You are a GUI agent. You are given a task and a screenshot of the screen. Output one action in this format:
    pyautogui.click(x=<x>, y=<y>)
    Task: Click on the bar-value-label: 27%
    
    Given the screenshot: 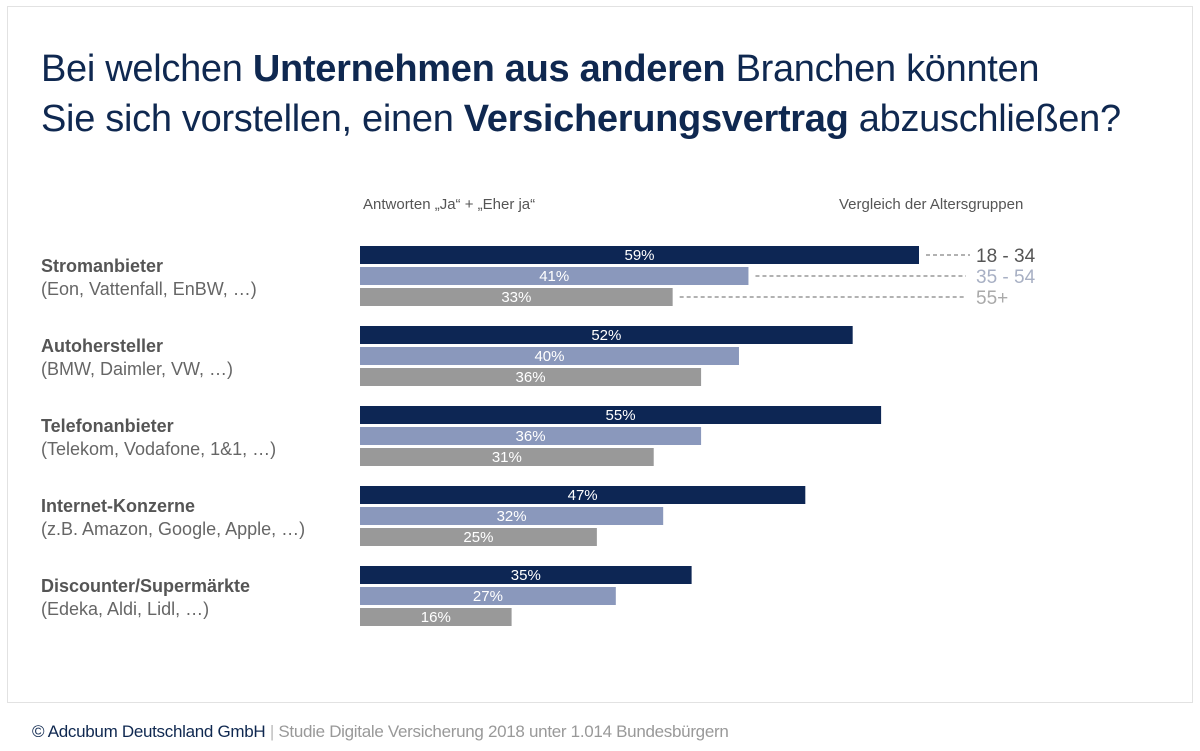 What is the action you would take?
    pyautogui.click(x=488, y=596)
    